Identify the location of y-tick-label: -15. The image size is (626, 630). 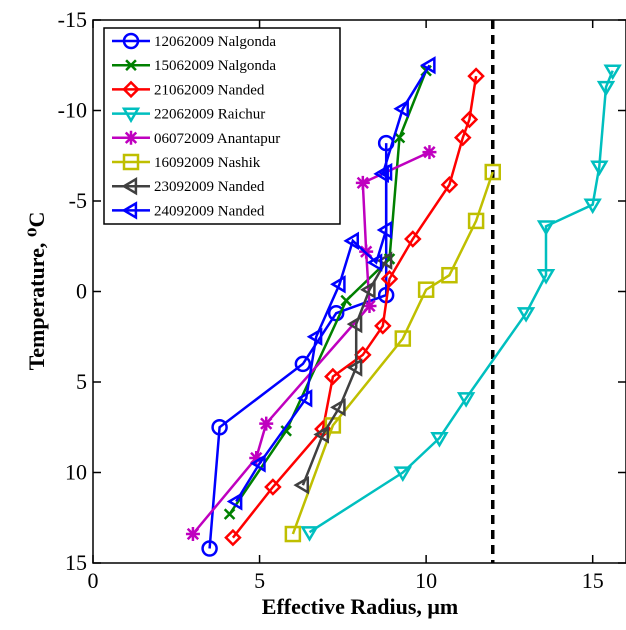
(72, 19).